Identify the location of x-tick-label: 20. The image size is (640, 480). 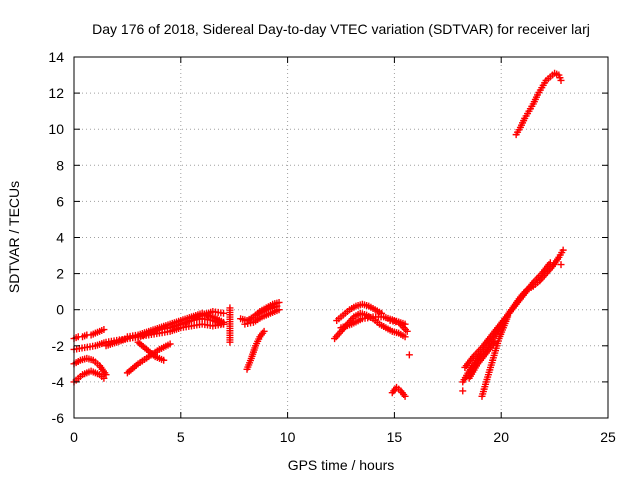
(501, 437).